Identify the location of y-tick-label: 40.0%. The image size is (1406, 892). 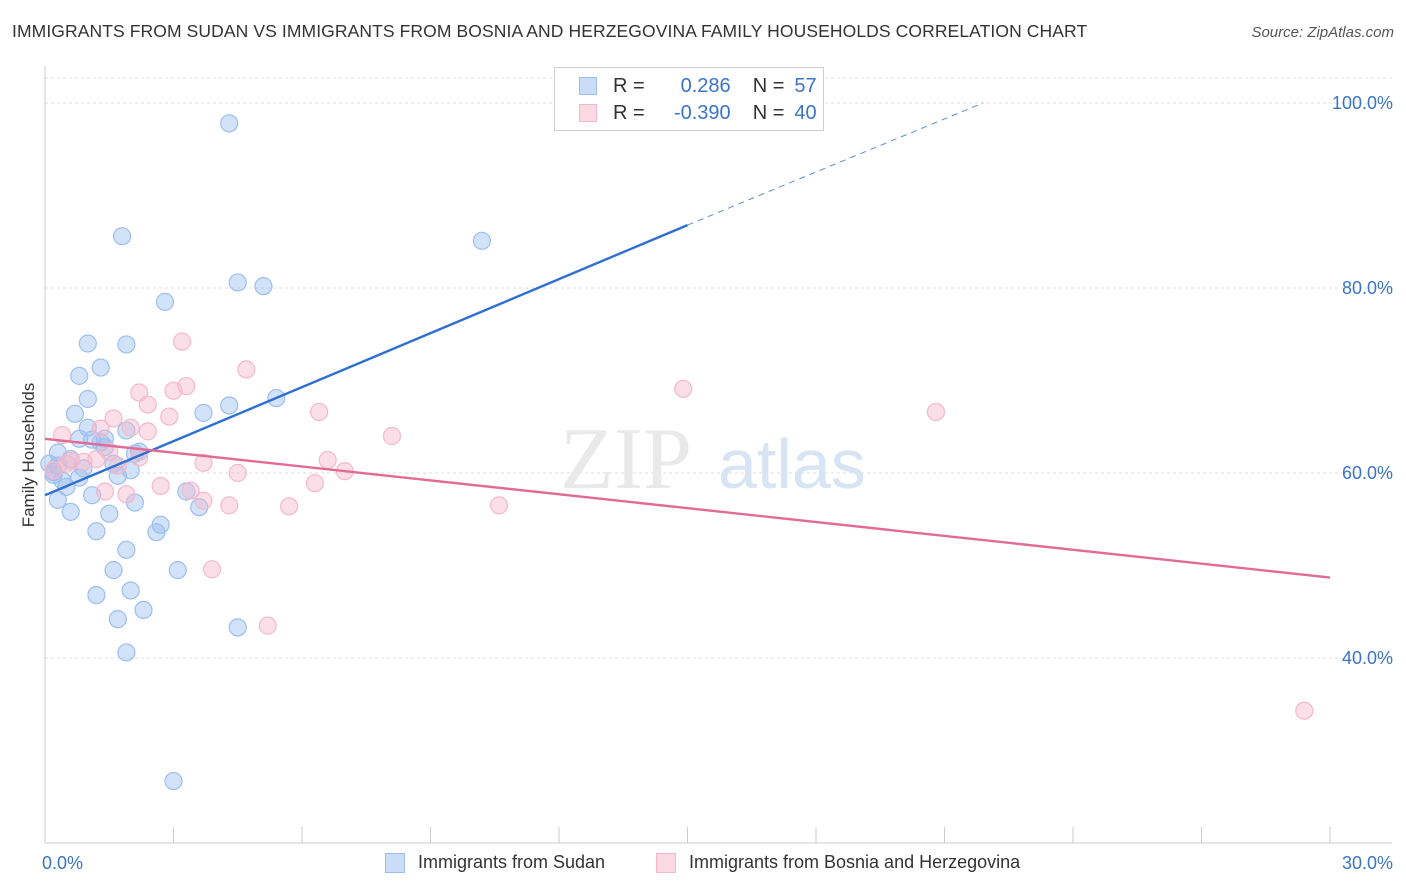
(1367, 658).